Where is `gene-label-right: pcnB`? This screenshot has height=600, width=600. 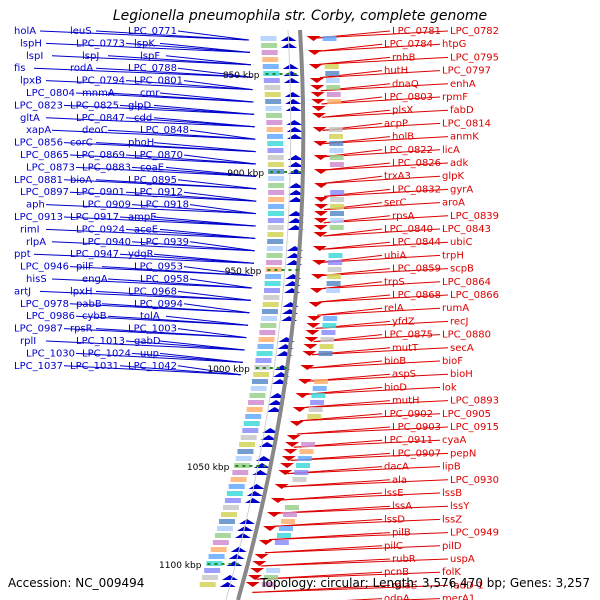 gene-label-right: pcnB is located at coordinates (396, 572).